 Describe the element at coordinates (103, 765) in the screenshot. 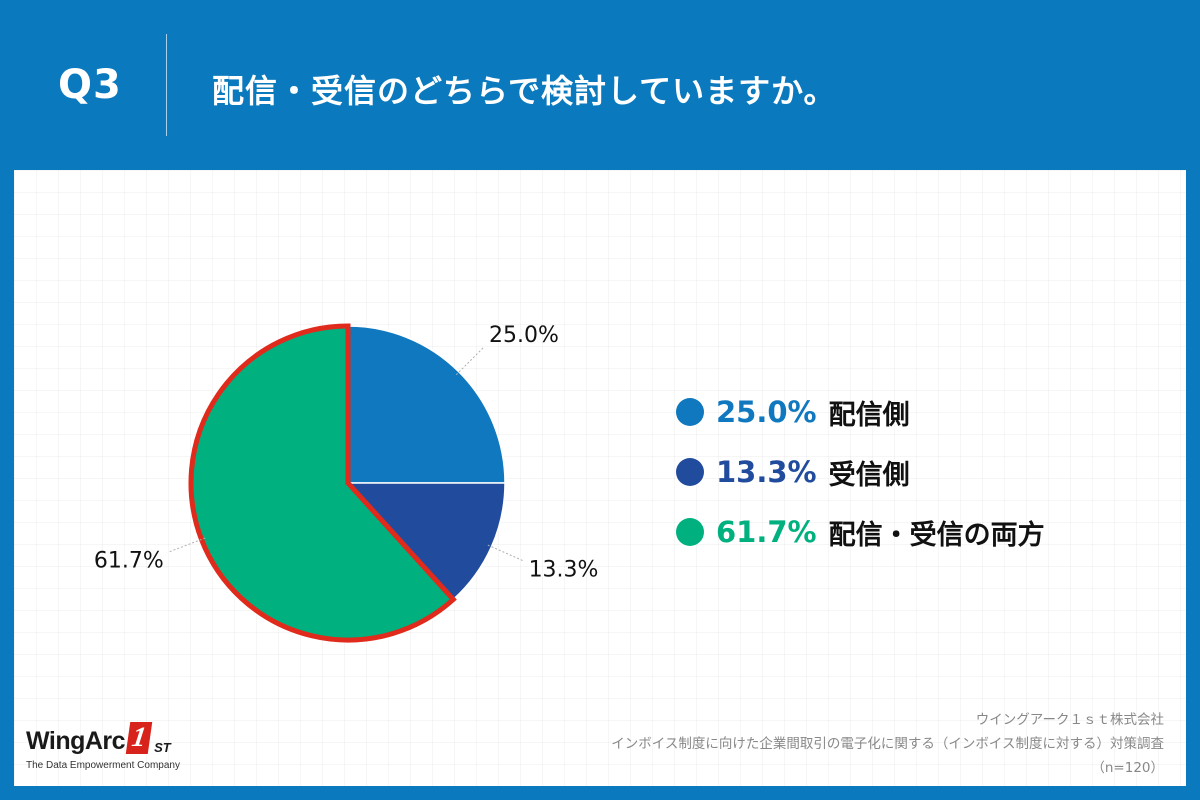

I see `logo-tagline: The Data Empowerment Company` at that location.